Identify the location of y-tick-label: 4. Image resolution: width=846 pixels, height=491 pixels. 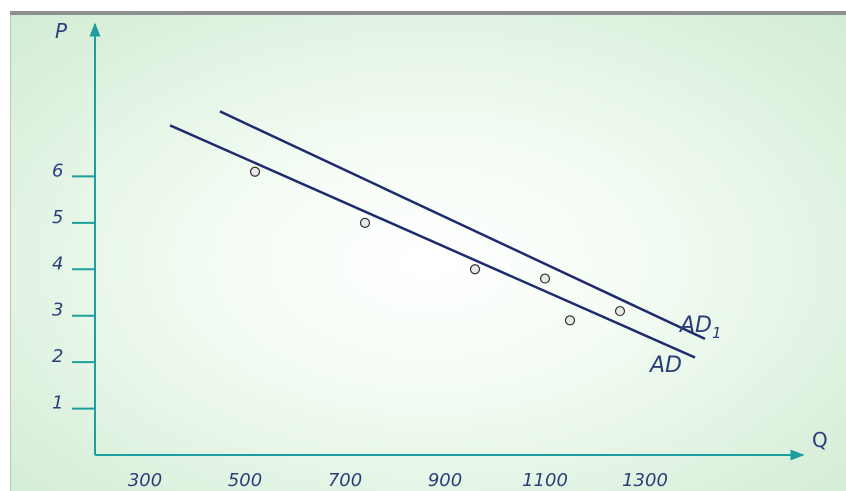
(57, 263).